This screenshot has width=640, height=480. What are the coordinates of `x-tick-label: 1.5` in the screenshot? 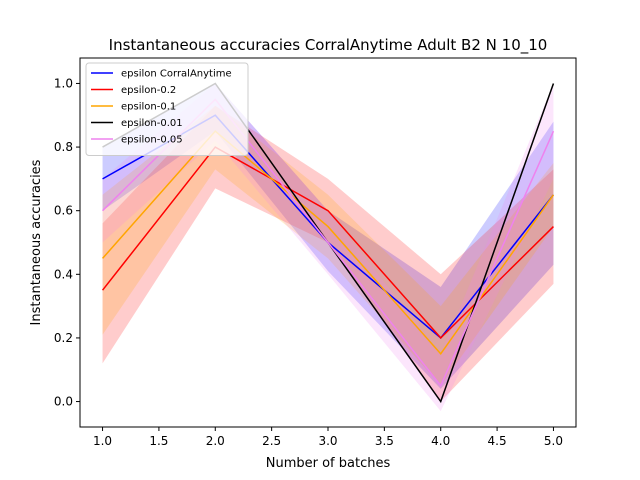 It's located at (158, 441).